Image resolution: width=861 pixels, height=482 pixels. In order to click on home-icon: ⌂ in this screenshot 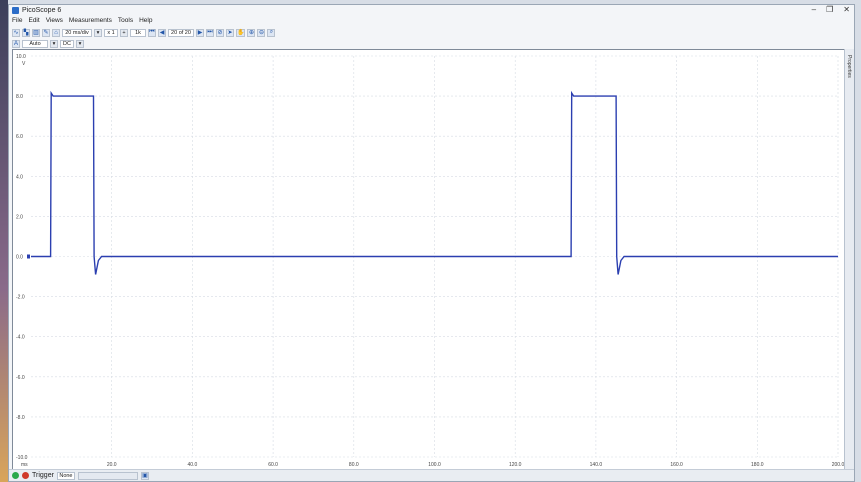, I will do `click(56, 32)`.